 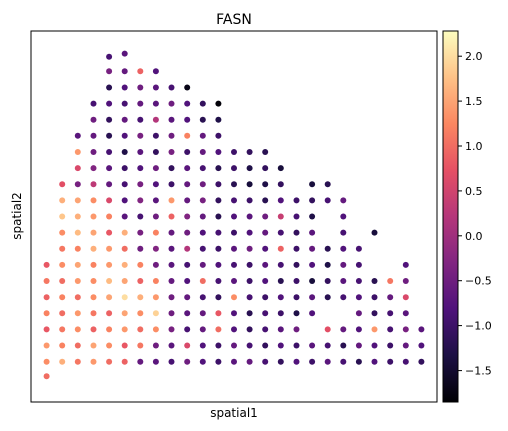 What do you see at coordinates (234, 20) in the screenshot?
I see `chart-title: FASN` at bounding box center [234, 20].